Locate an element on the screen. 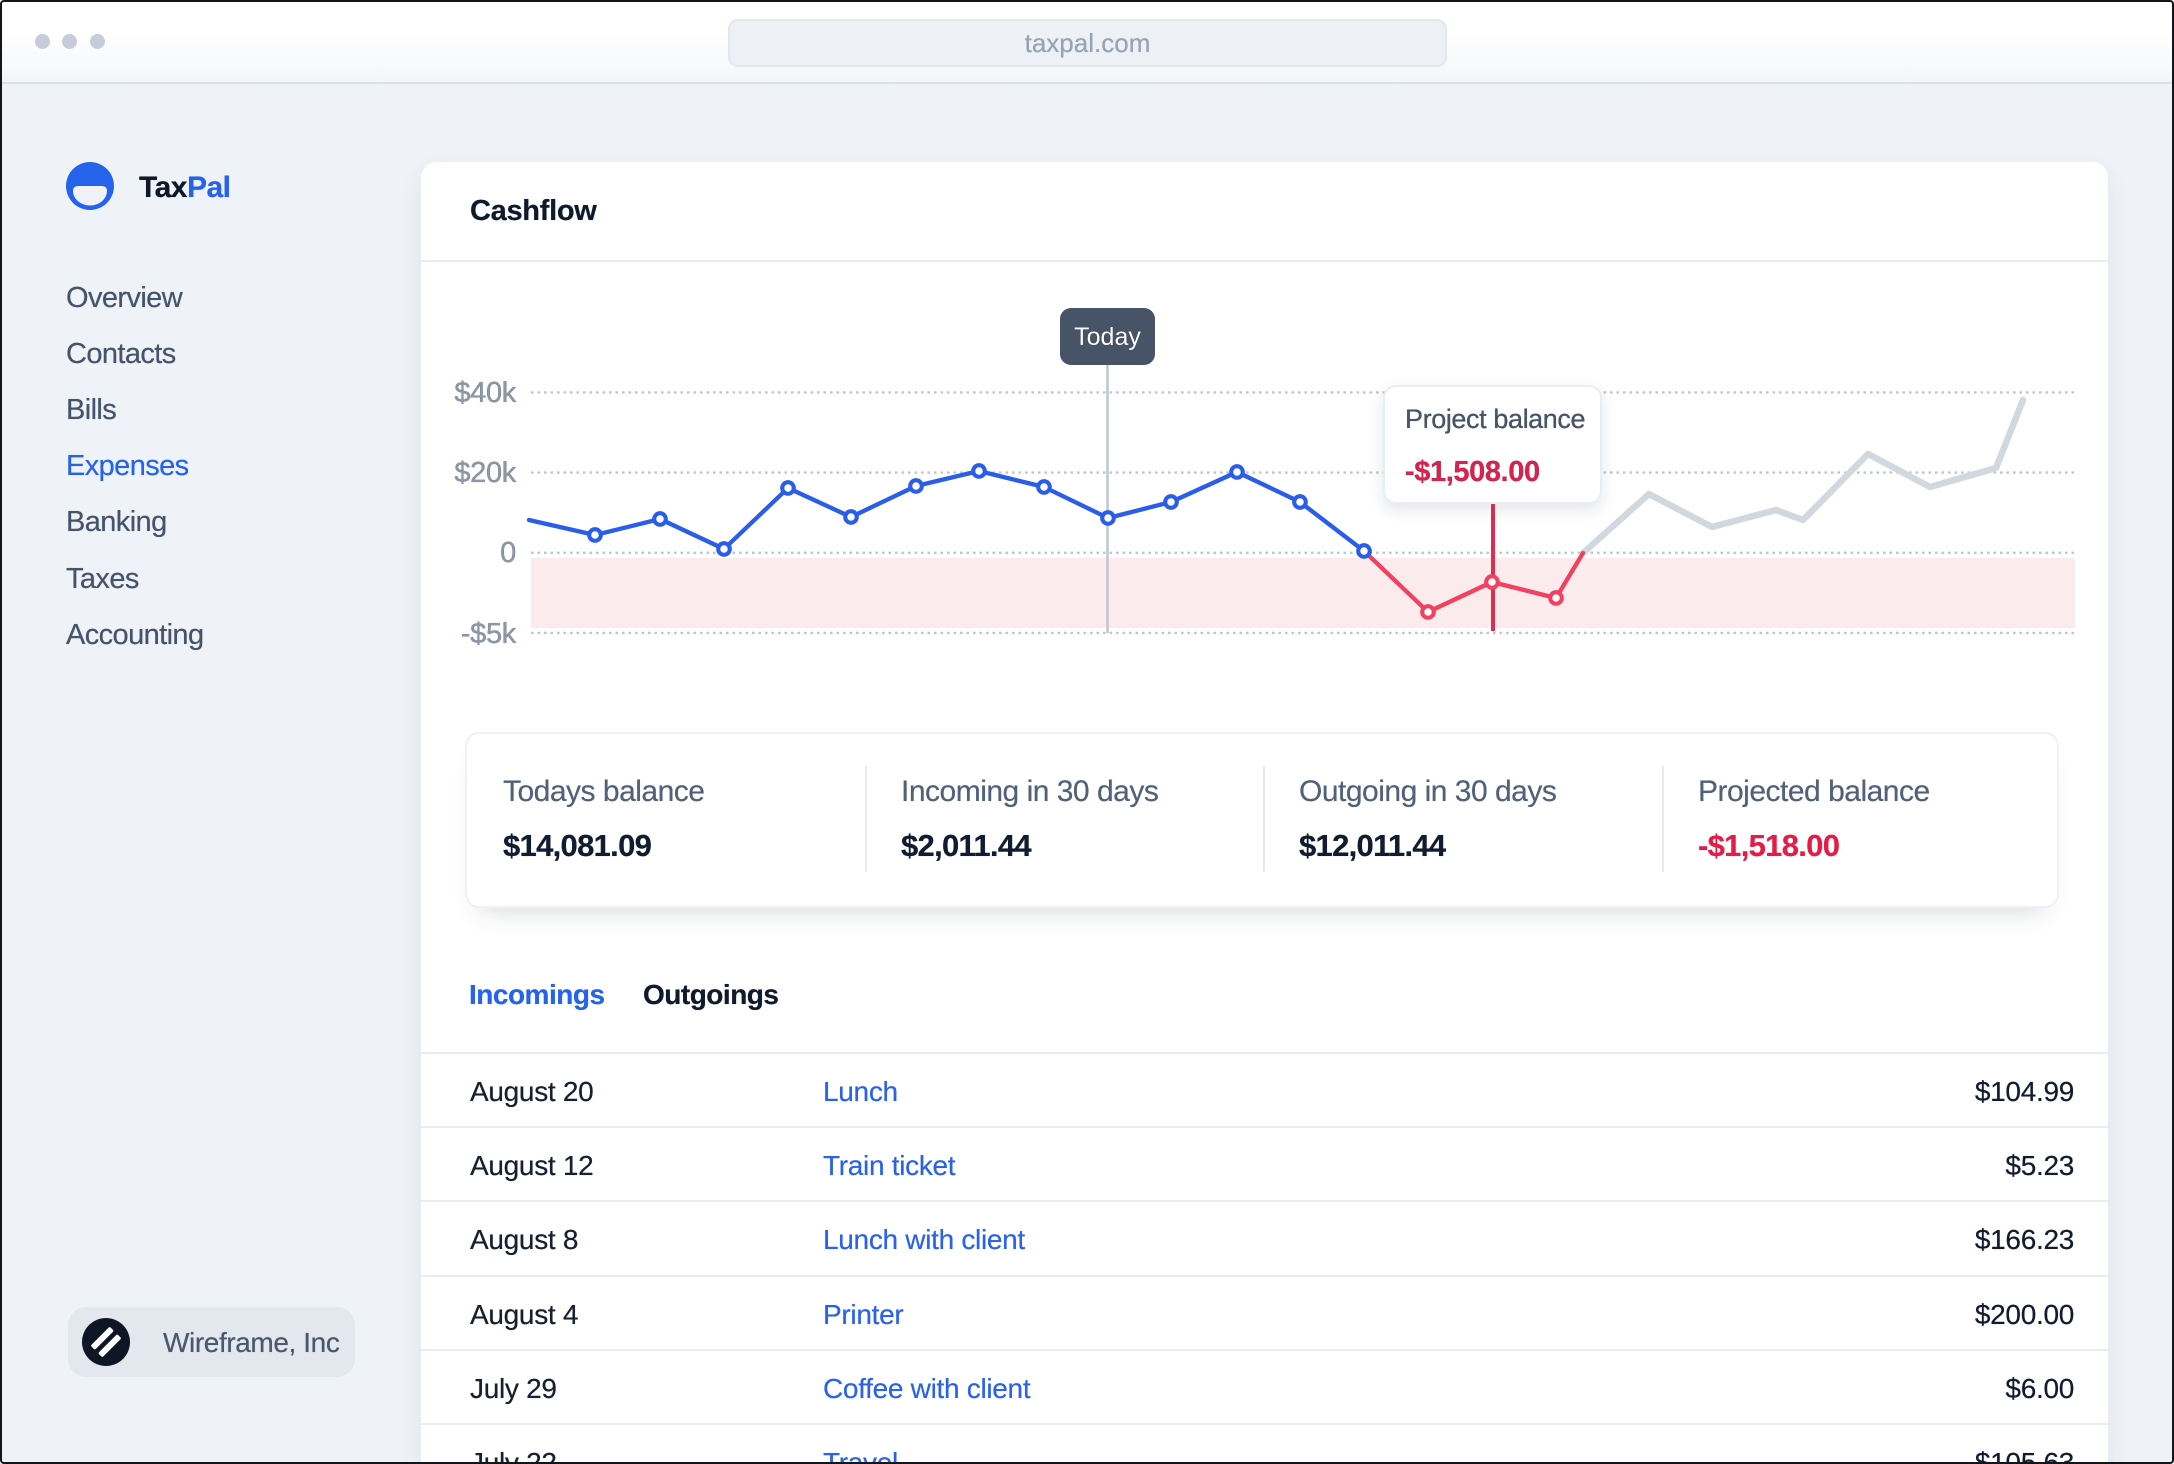 This screenshot has height=1464, width=2174. svg-text: -$1,508.00 is located at coordinates (1472, 472).